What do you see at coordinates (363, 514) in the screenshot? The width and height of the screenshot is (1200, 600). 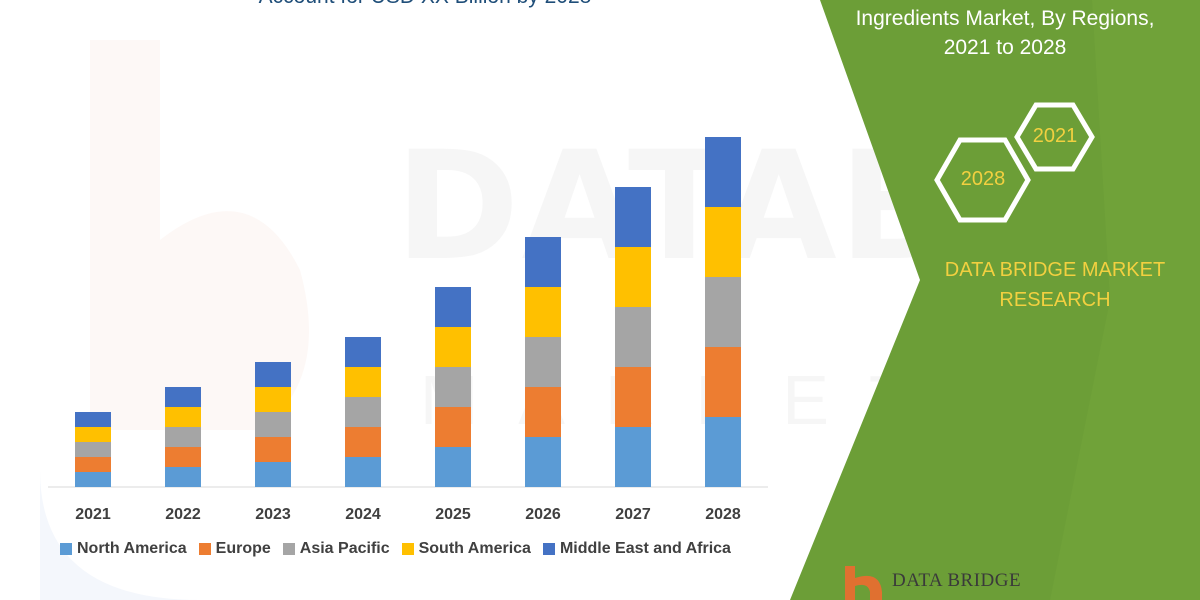 I see `x-tick-label: 2024` at bounding box center [363, 514].